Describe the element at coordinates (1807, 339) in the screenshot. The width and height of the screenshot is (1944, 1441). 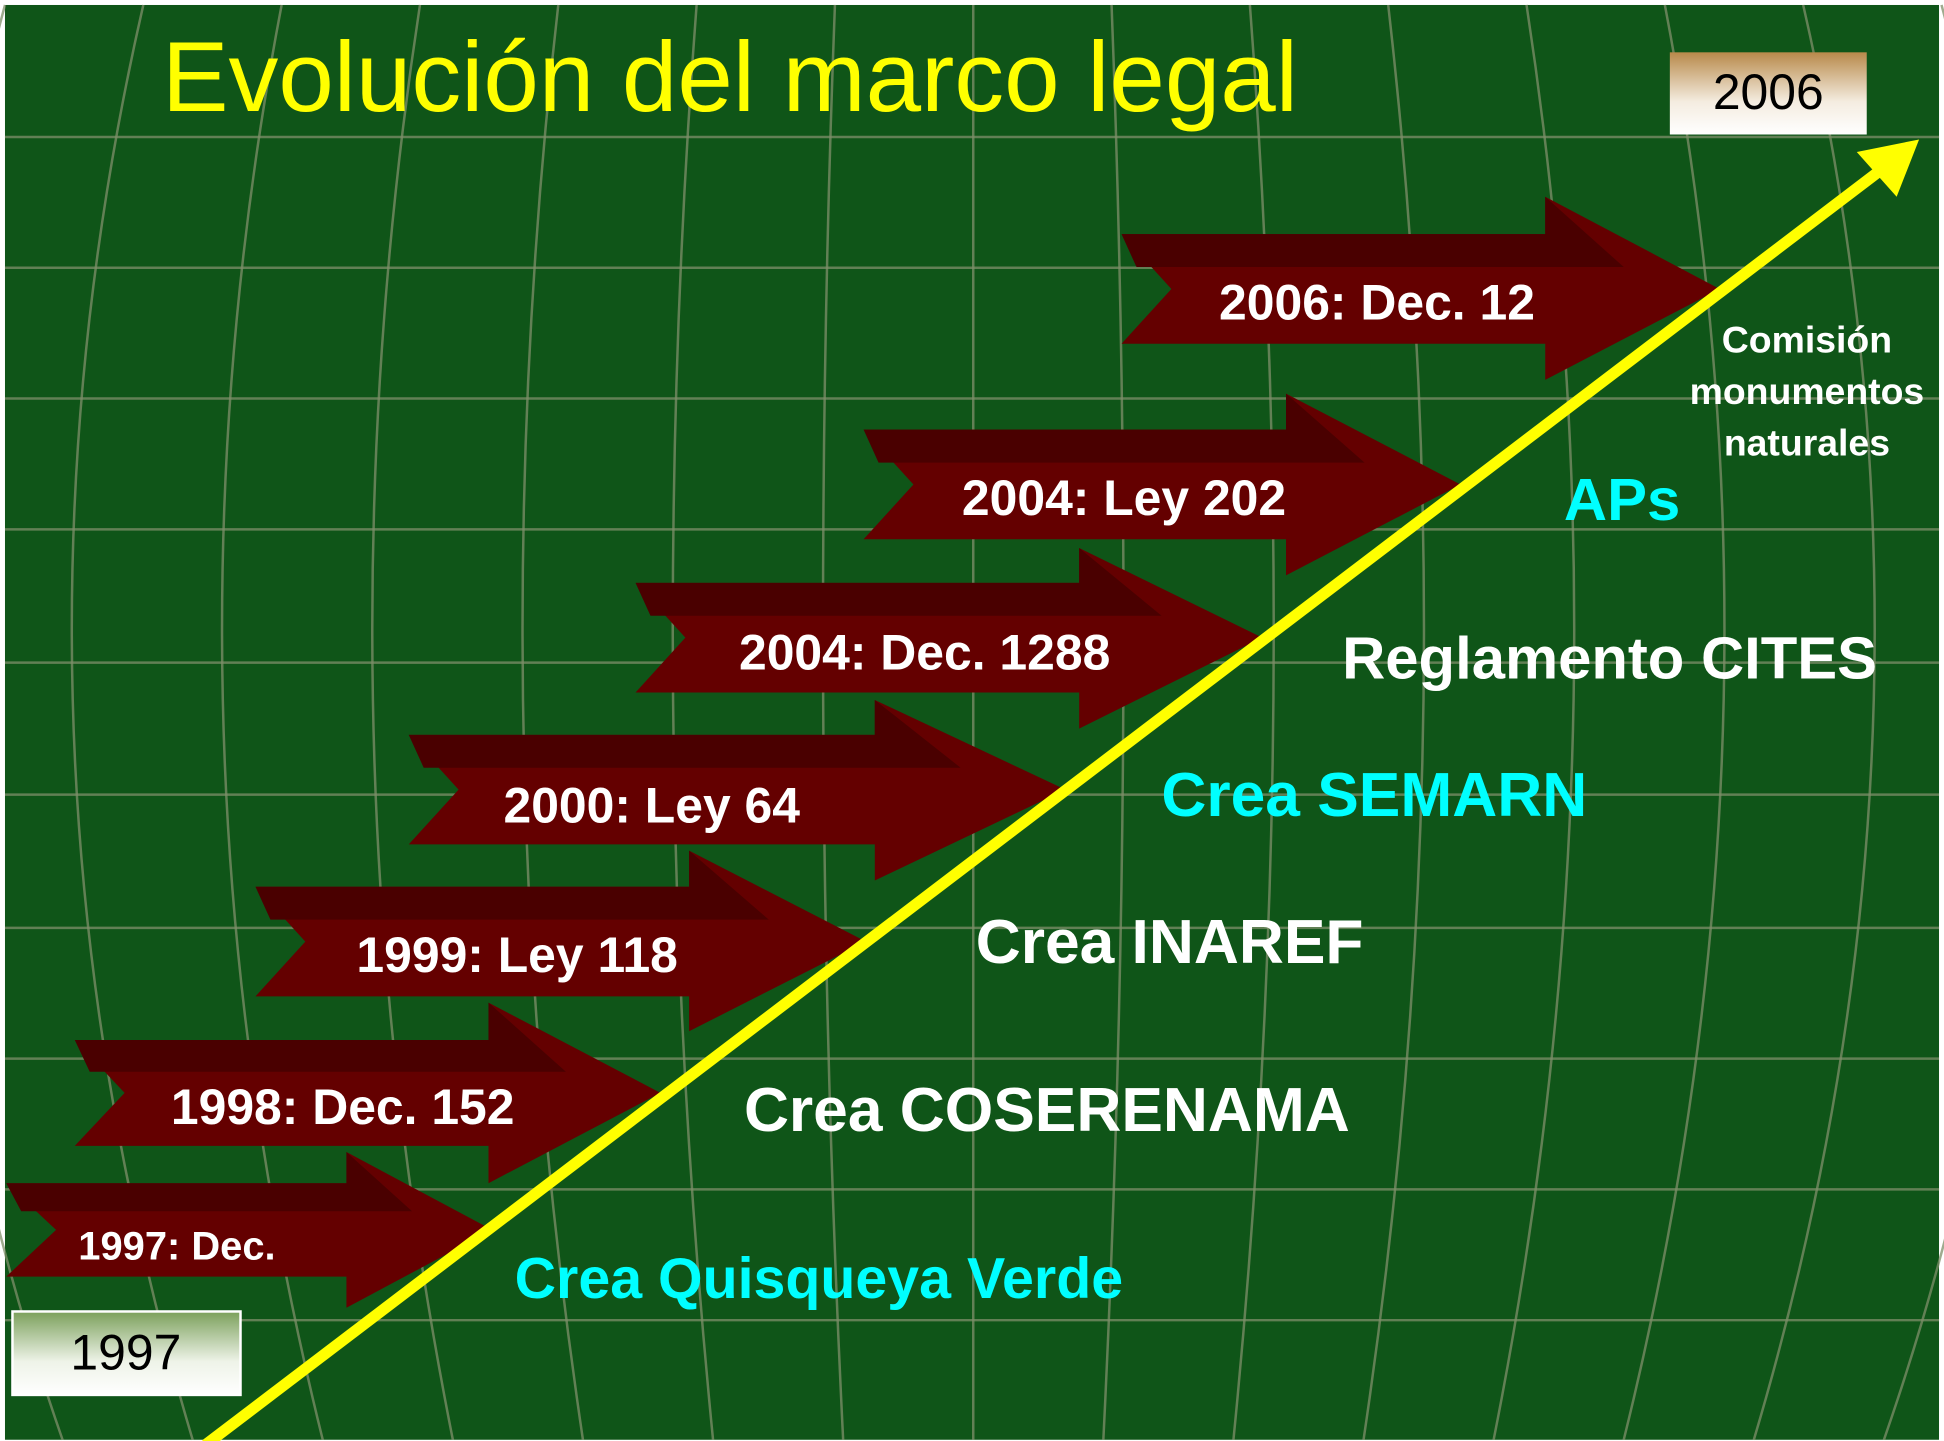
I see `event-description: Comisión` at that location.